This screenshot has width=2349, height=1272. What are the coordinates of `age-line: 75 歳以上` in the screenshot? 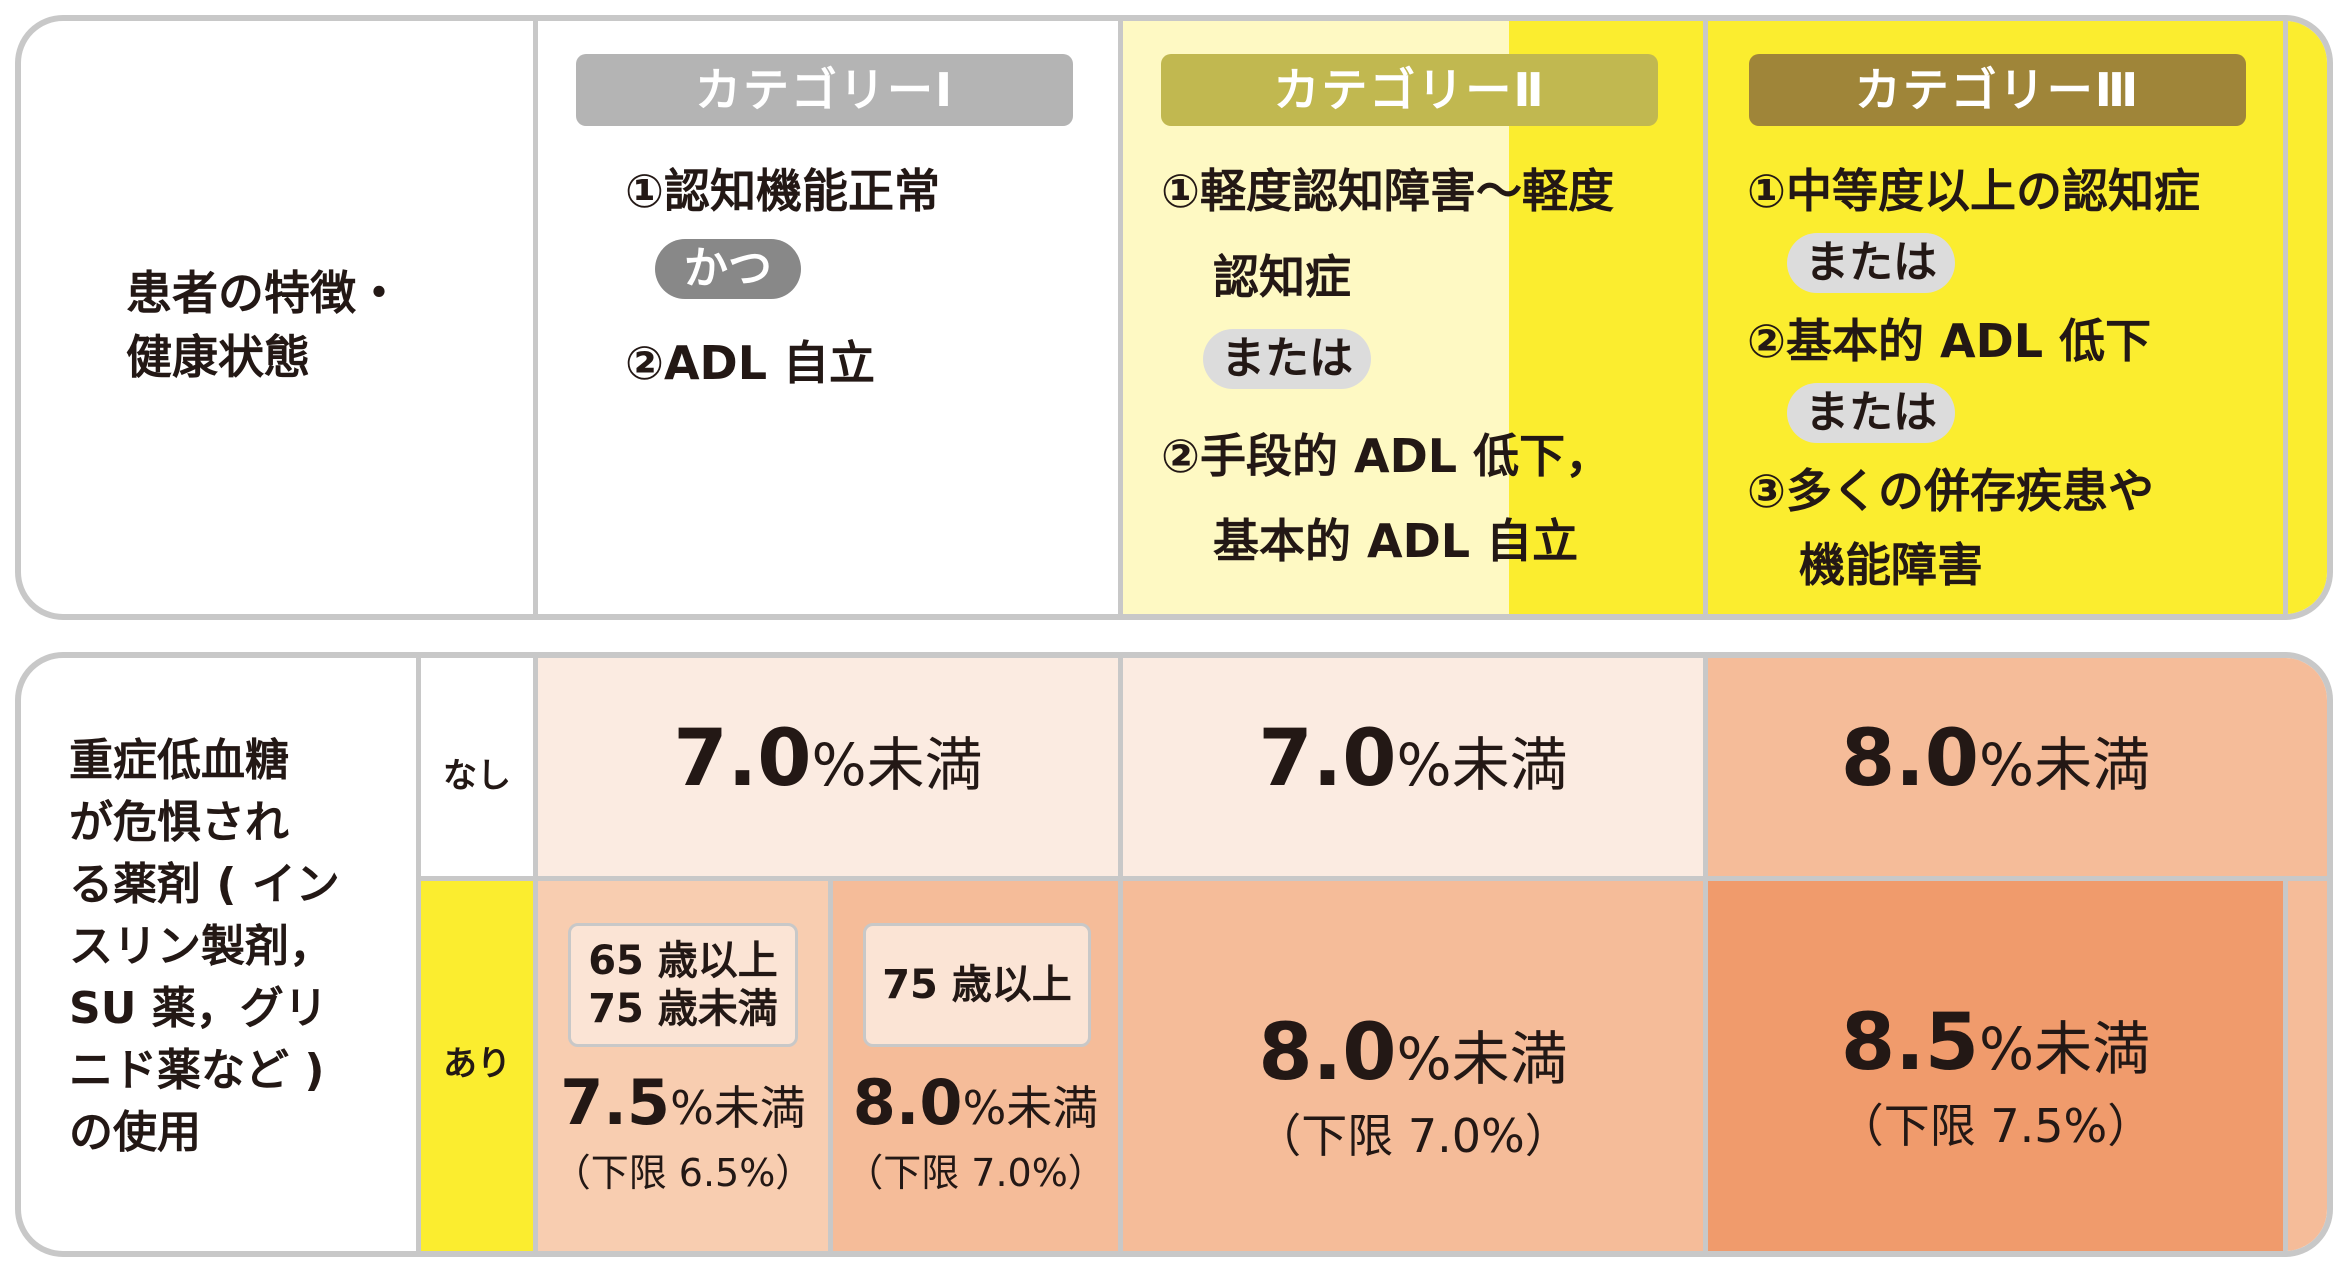 It's located at (977, 985).